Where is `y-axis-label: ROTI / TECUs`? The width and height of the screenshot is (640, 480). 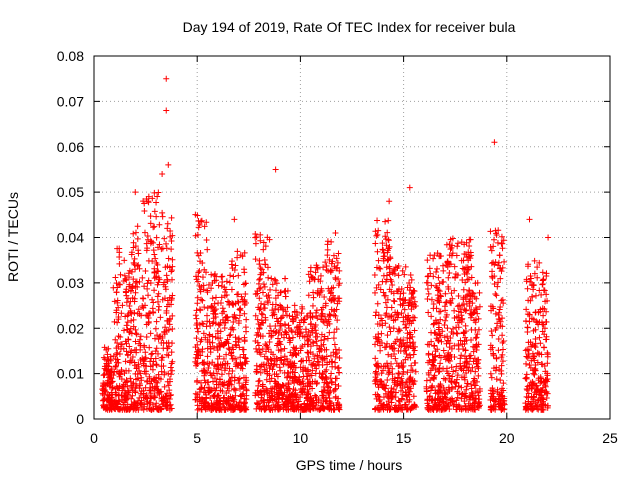
y-axis-label: ROTI / TECUs is located at coordinates (13, 237).